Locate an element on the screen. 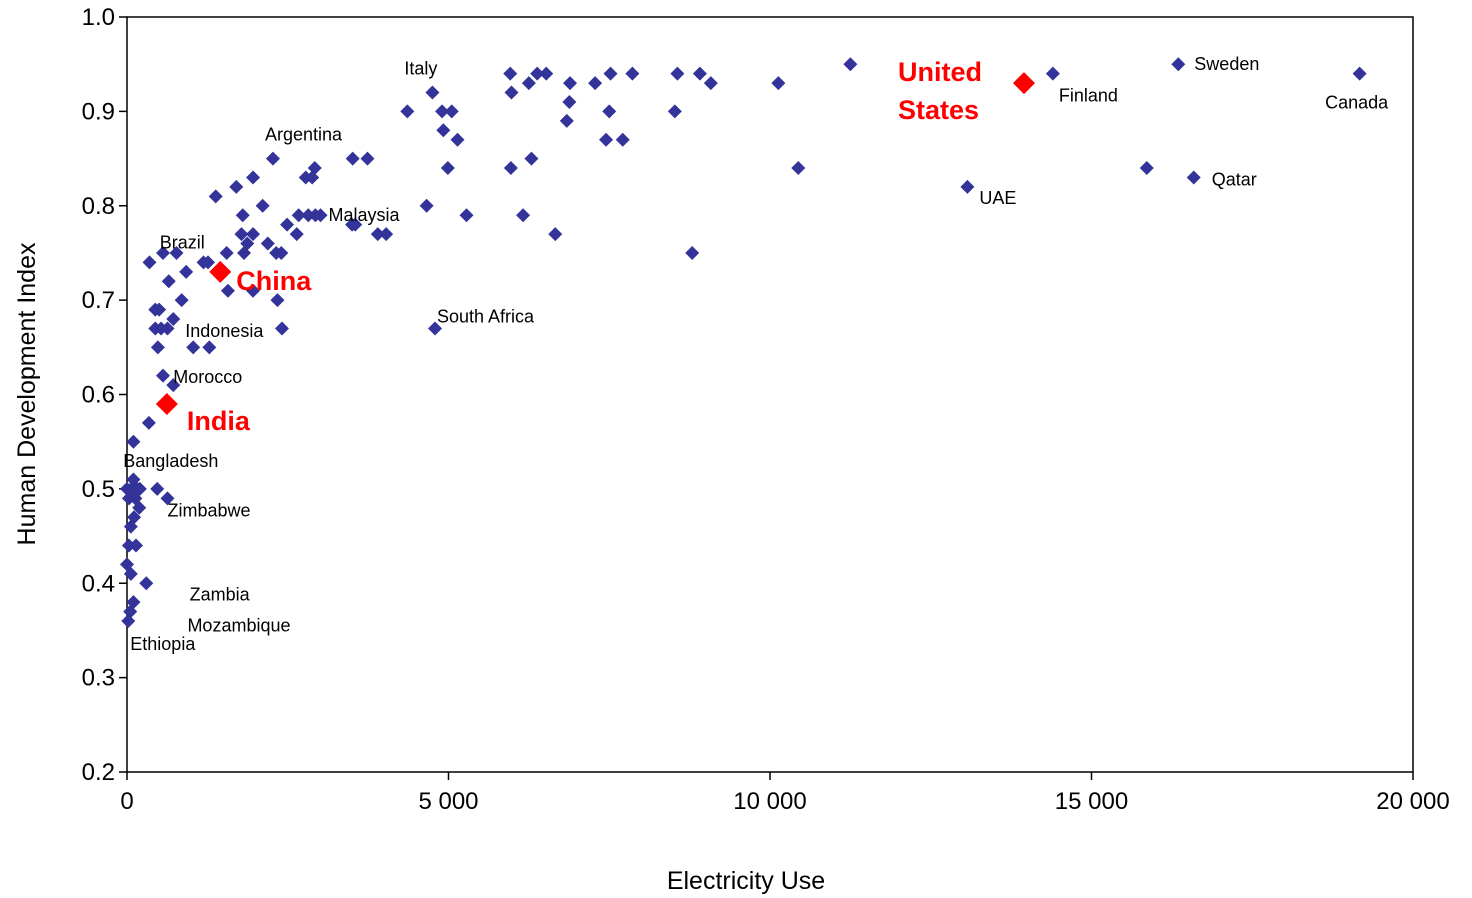 This screenshot has height=898, width=1472. x-tick-label: 5 000 is located at coordinates (448, 801).